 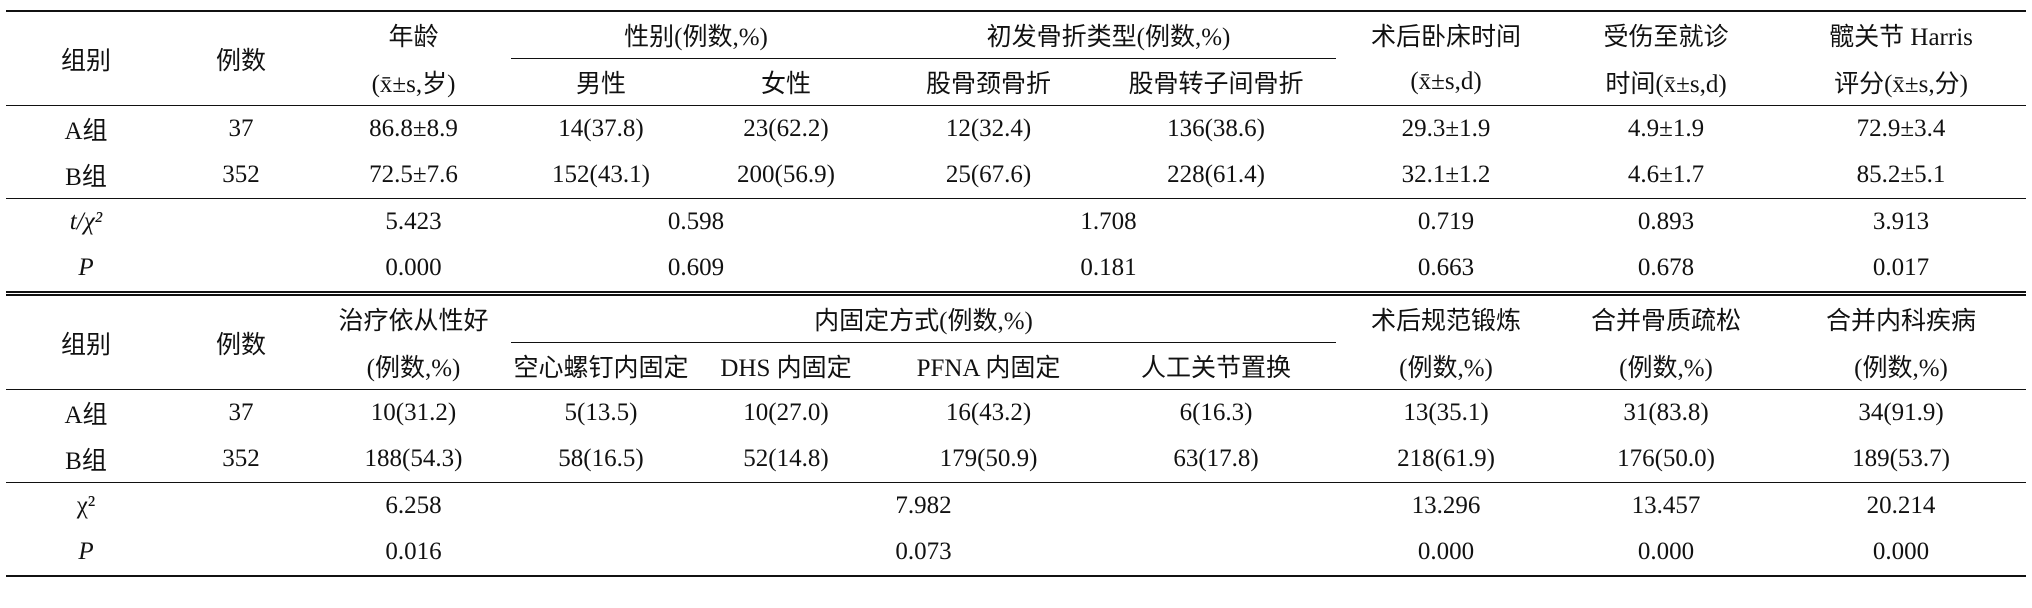 What do you see at coordinates (1446, 34) in the screenshot?
I see `header-cell: 术后卧床时间` at bounding box center [1446, 34].